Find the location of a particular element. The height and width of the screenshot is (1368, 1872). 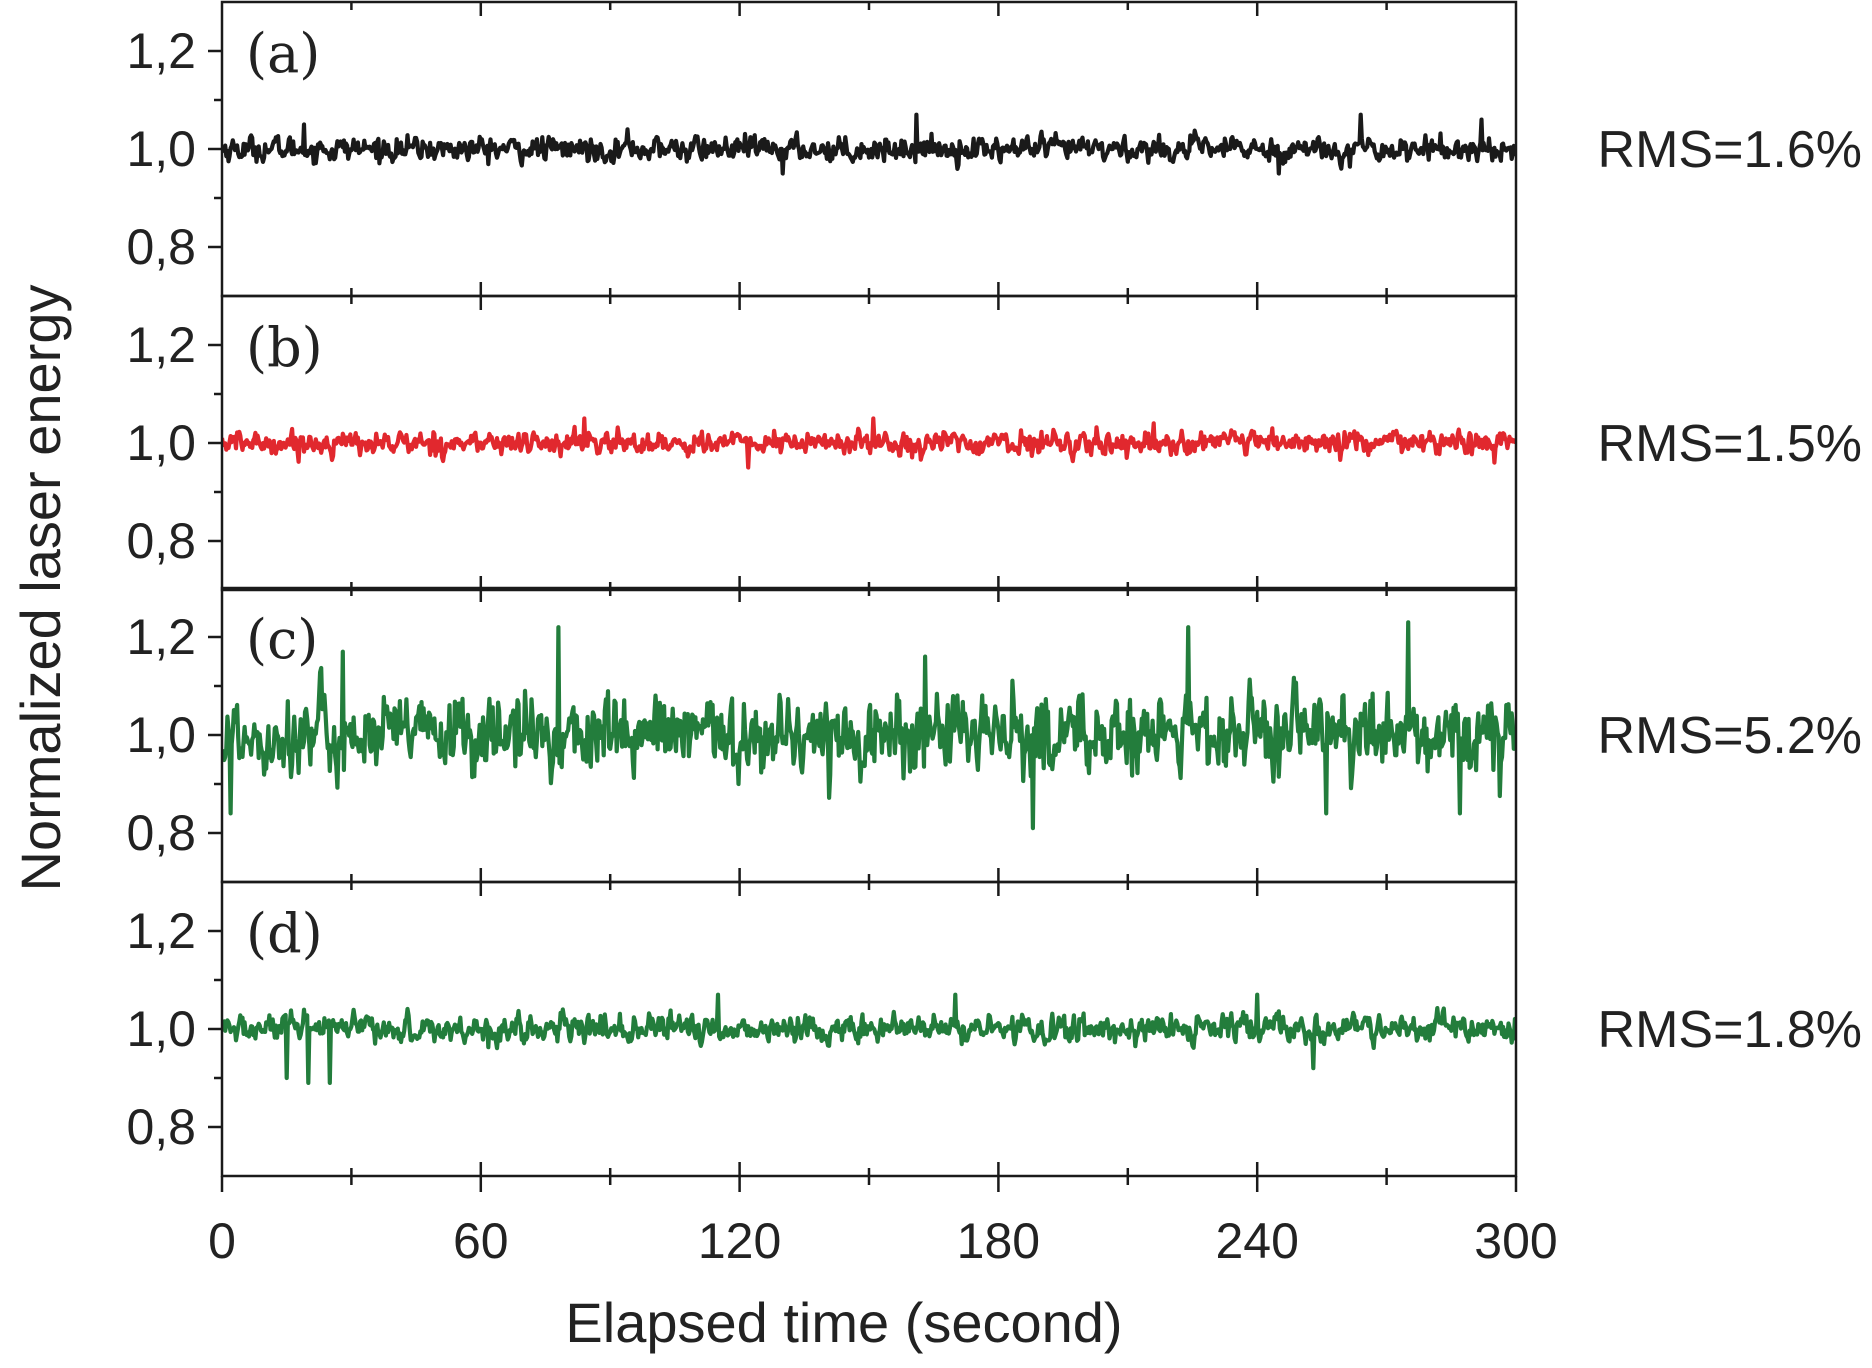

x-tick-label: 60 is located at coordinates (481, 1241).